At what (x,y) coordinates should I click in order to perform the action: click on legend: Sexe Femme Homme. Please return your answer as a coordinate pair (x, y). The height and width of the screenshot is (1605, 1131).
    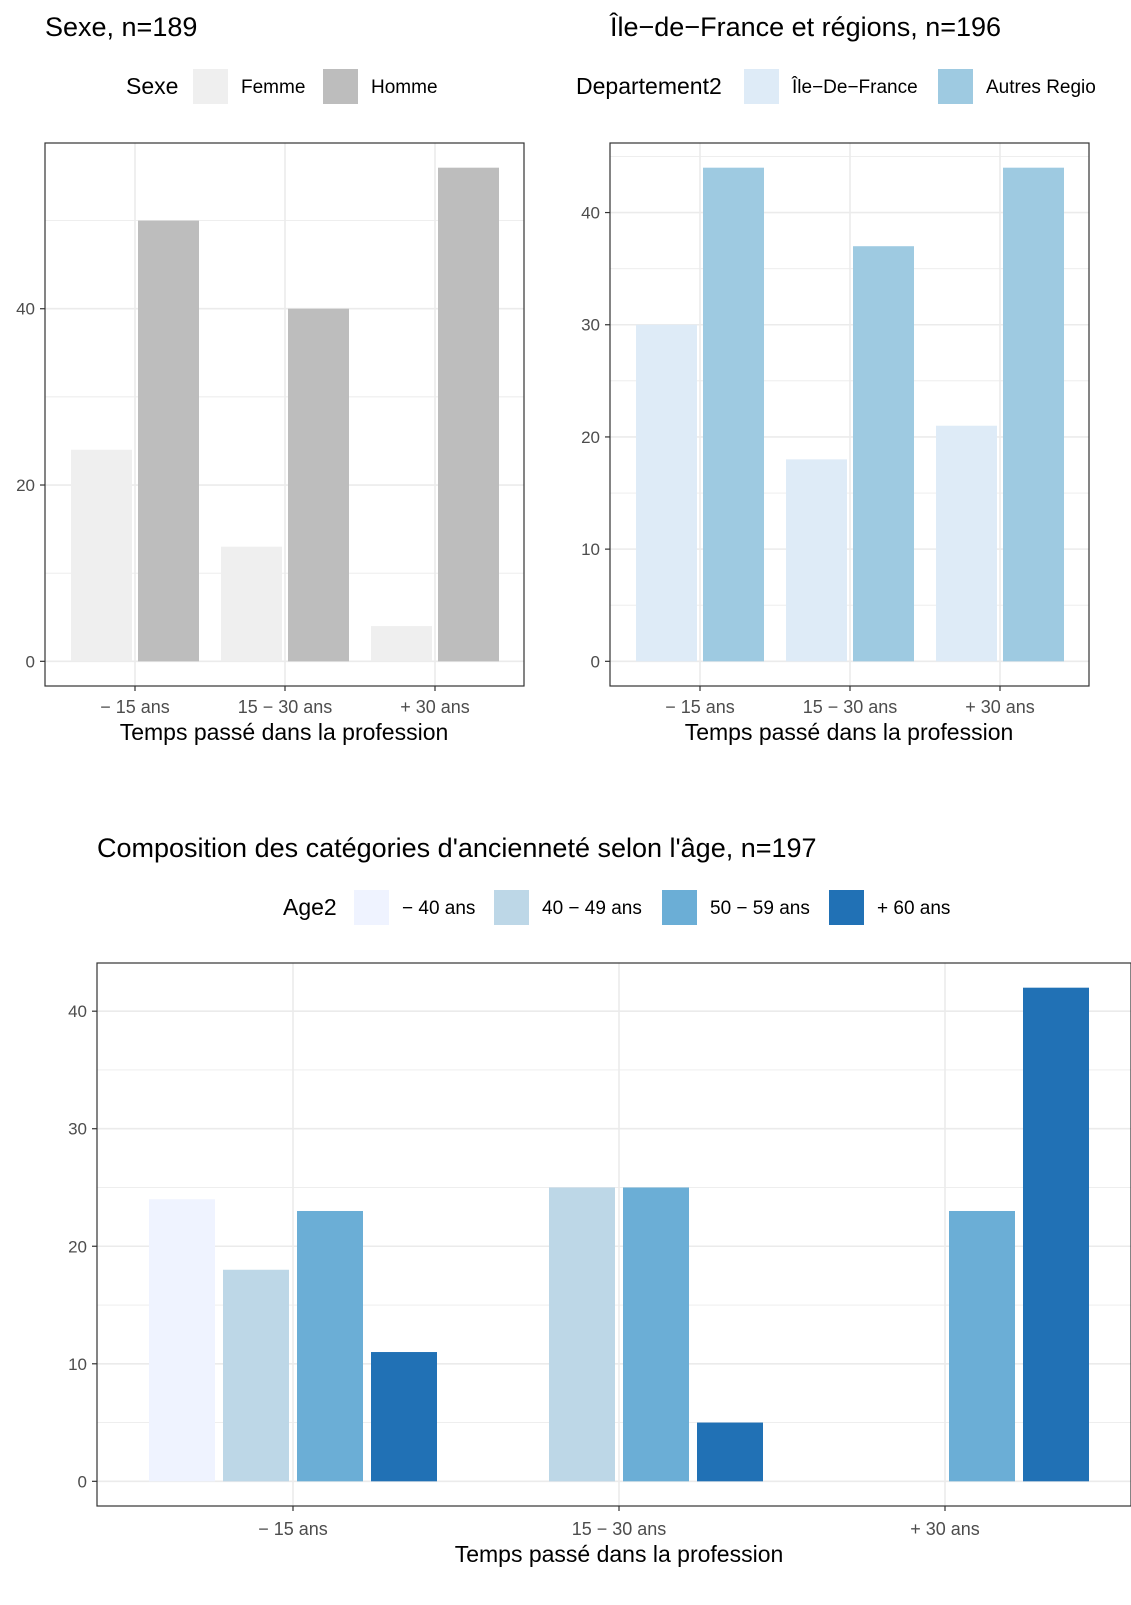
    Looking at the image, I should click on (282, 86).